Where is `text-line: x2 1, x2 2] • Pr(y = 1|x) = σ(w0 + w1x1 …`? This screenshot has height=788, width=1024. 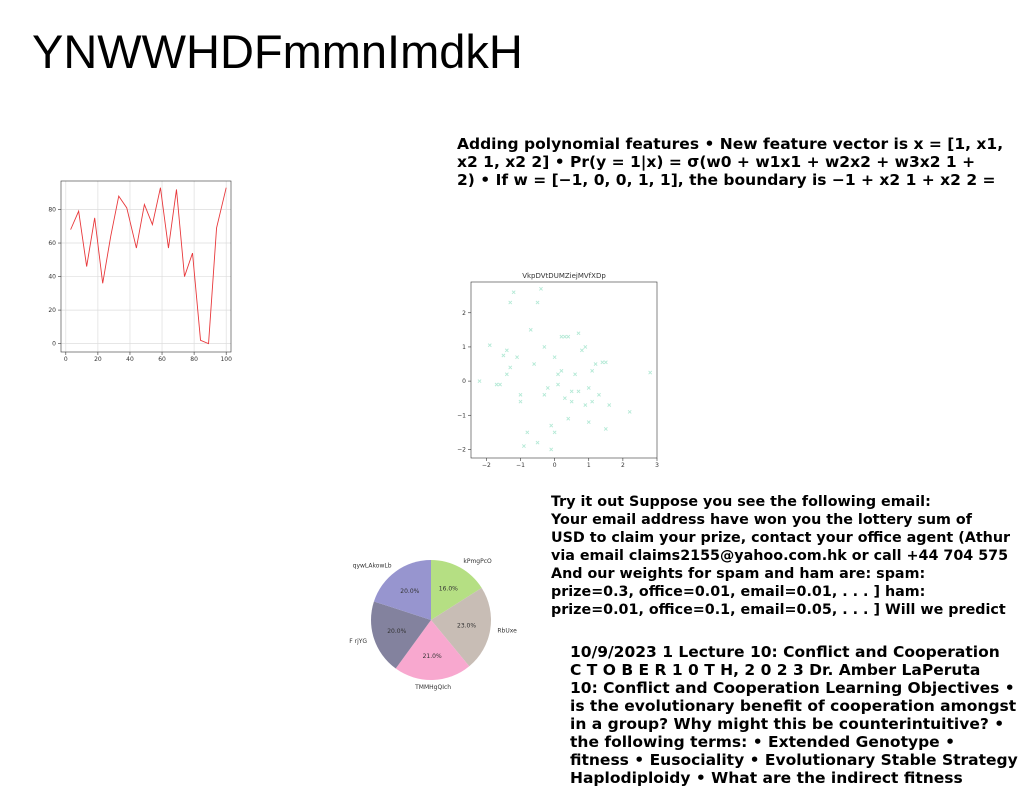
text-line: x2 1, x2 2] • Pr(y = 1|x) = σ(w0 + w1x1 … is located at coordinates (716, 162).